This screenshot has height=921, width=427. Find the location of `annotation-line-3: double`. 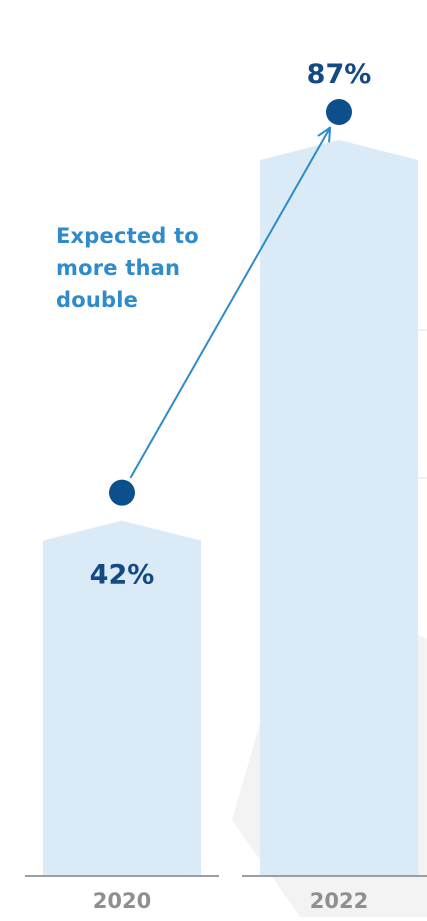

annotation-line-3: double is located at coordinates (97, 300).